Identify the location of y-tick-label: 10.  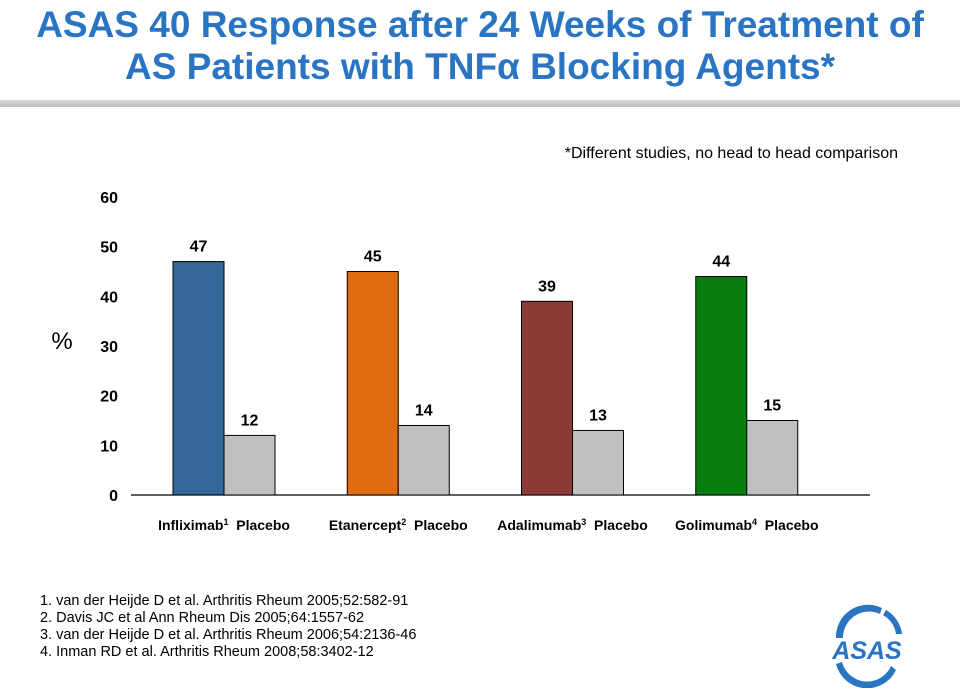
(109, 446).